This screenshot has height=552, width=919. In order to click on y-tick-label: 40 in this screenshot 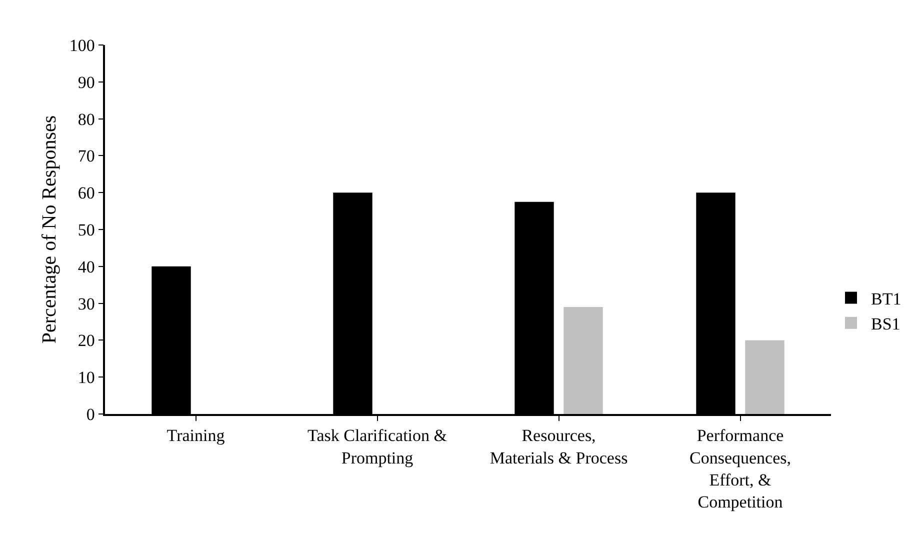, I will do `click(86, 266)`.